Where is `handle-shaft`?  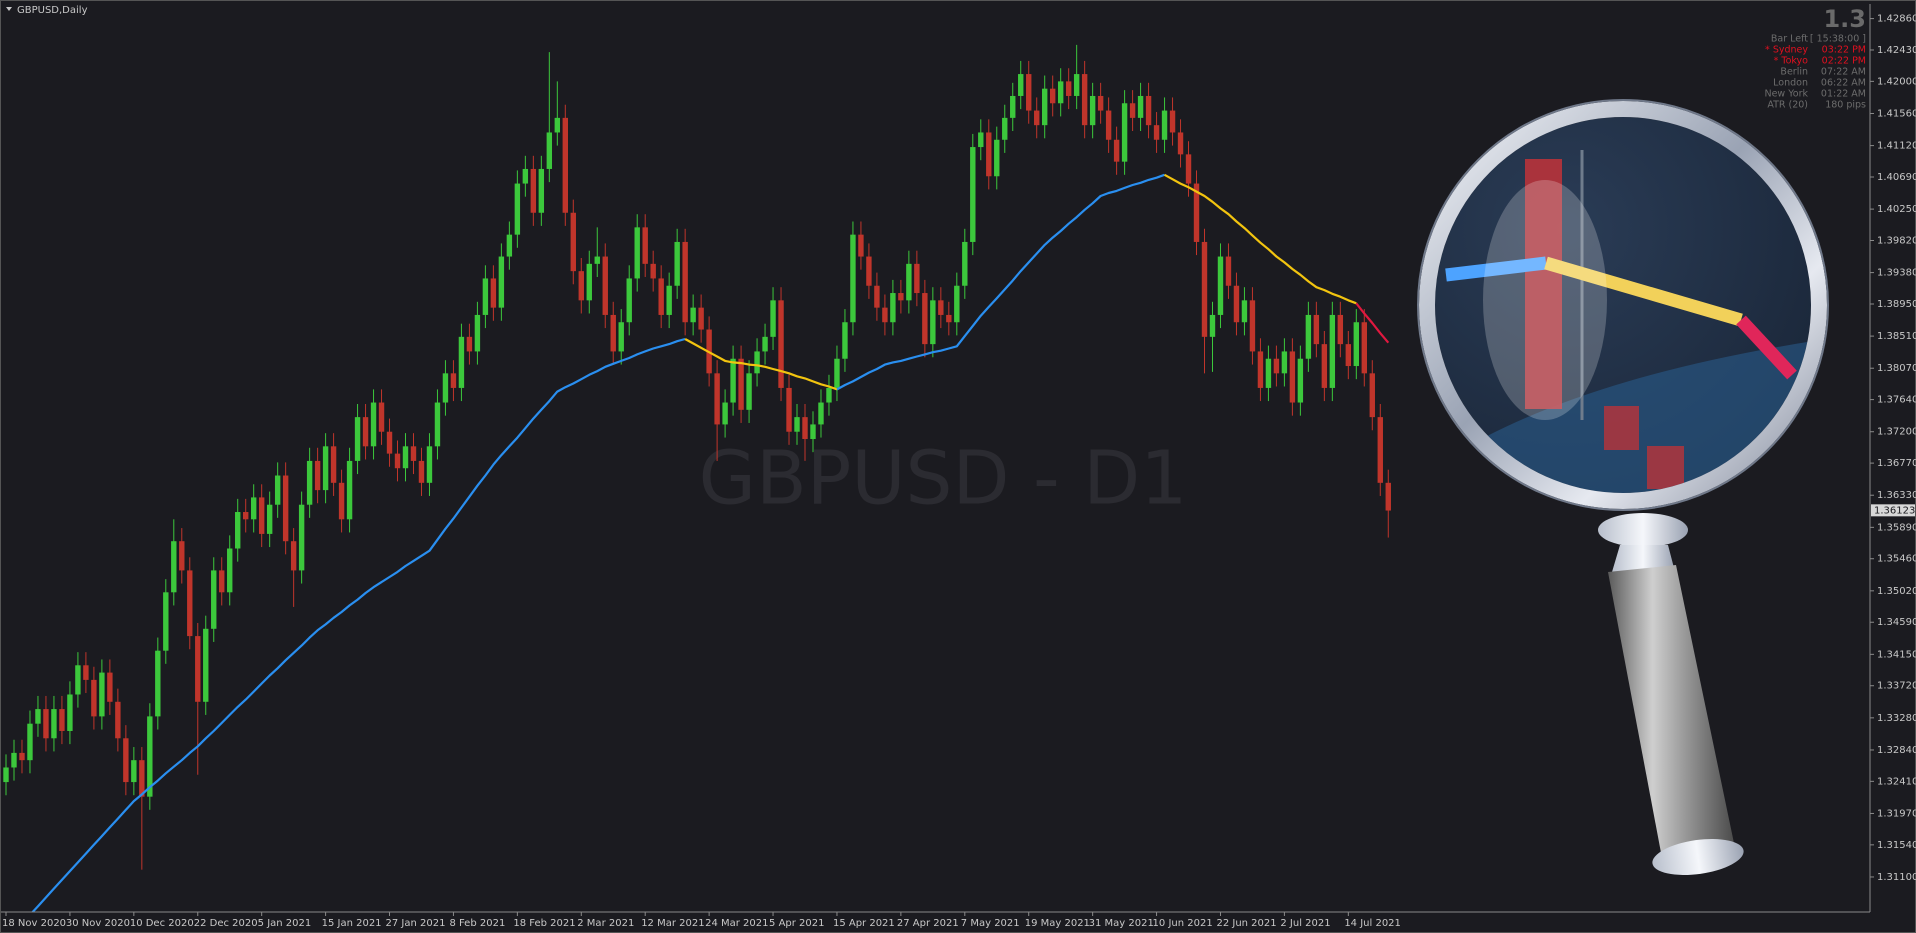
handle-shaft is located at coordinates (1671, 711).